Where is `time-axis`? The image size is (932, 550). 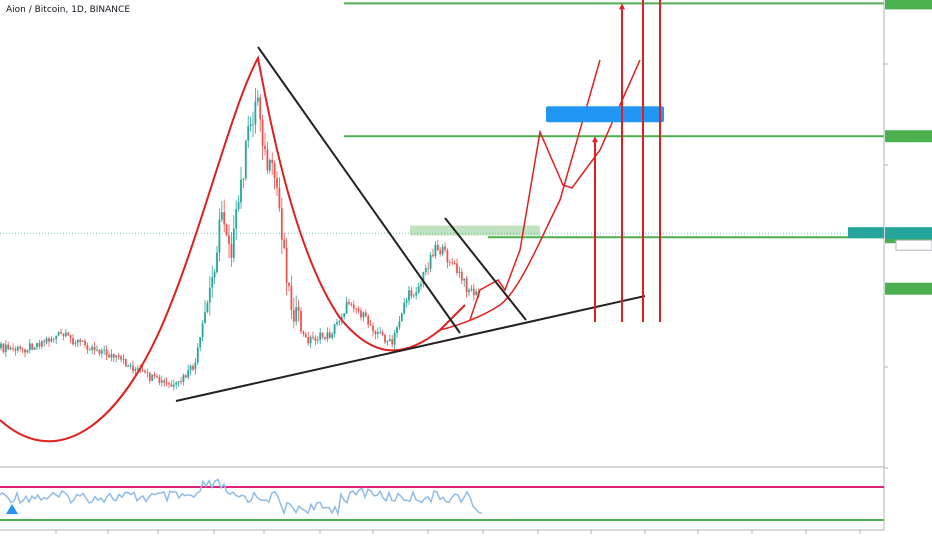 time-axis is located at coordinates (442, 531).